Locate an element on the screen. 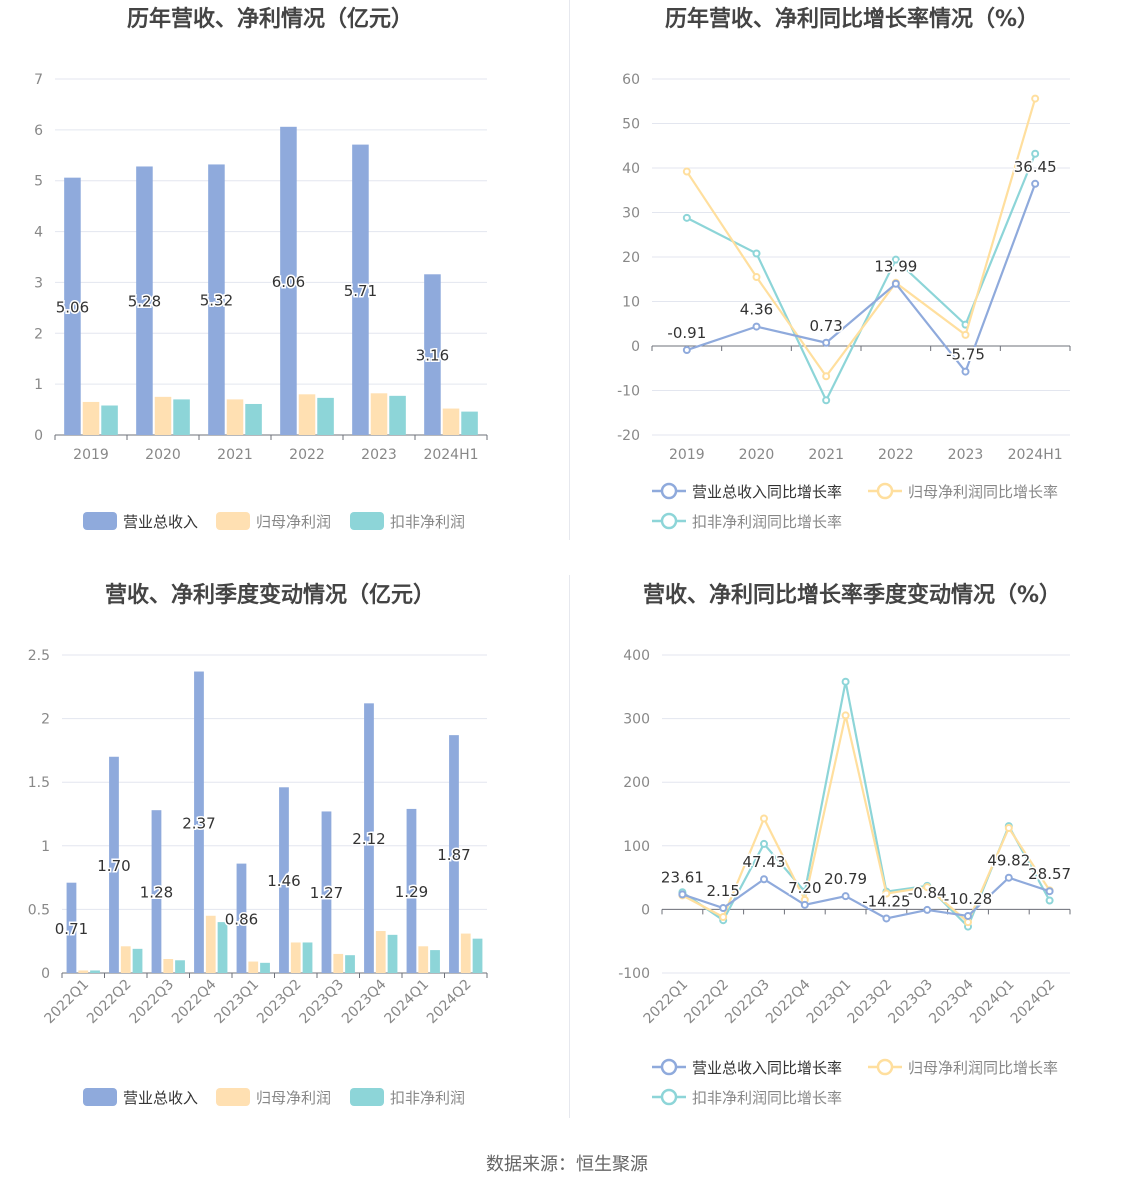 Image resolution: width=1134 pixels, height=1188 pixels. y-tick-label: 300 is located at coordinates (636, 720).